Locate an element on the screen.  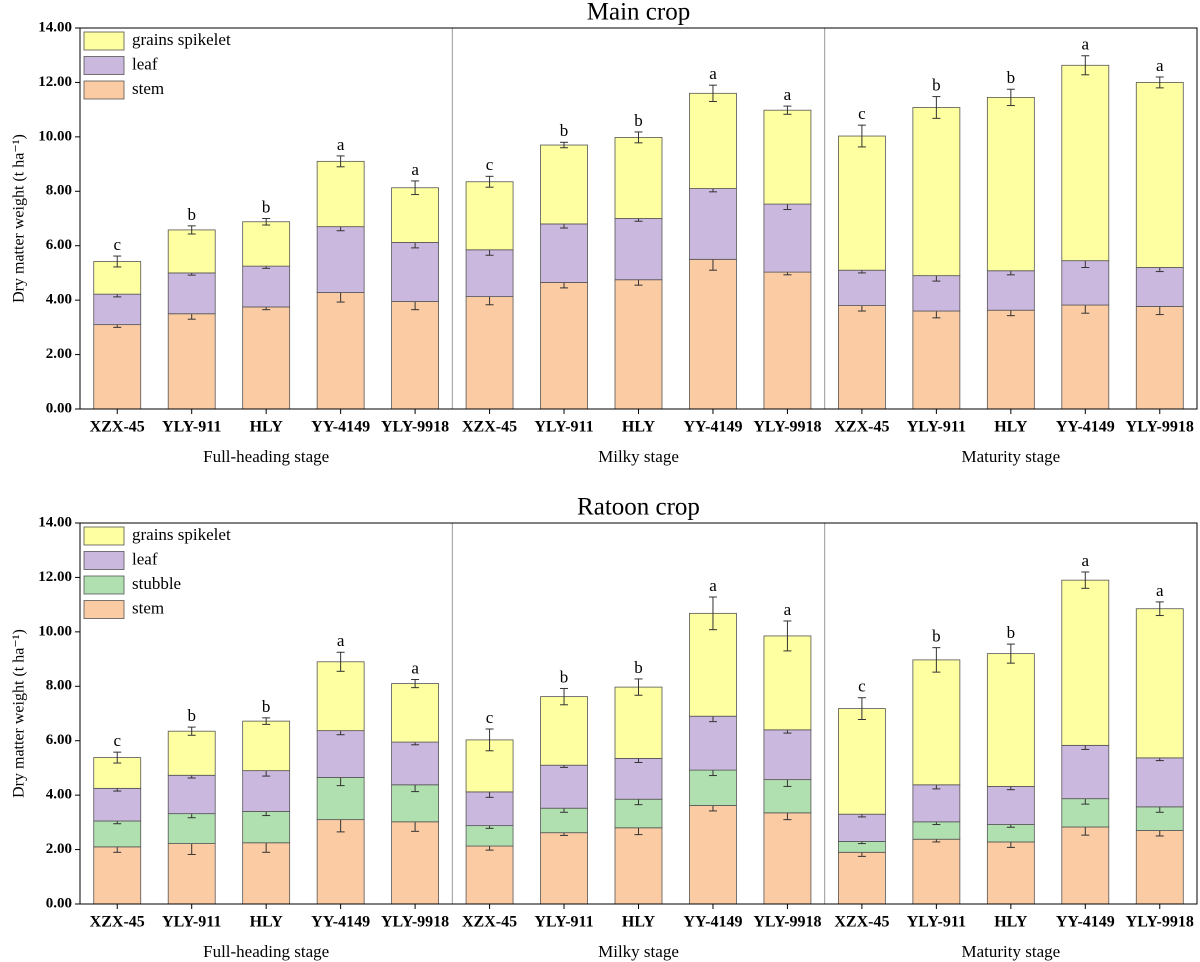
group-label: Maturity stage is located at coordinates (1010, 456).